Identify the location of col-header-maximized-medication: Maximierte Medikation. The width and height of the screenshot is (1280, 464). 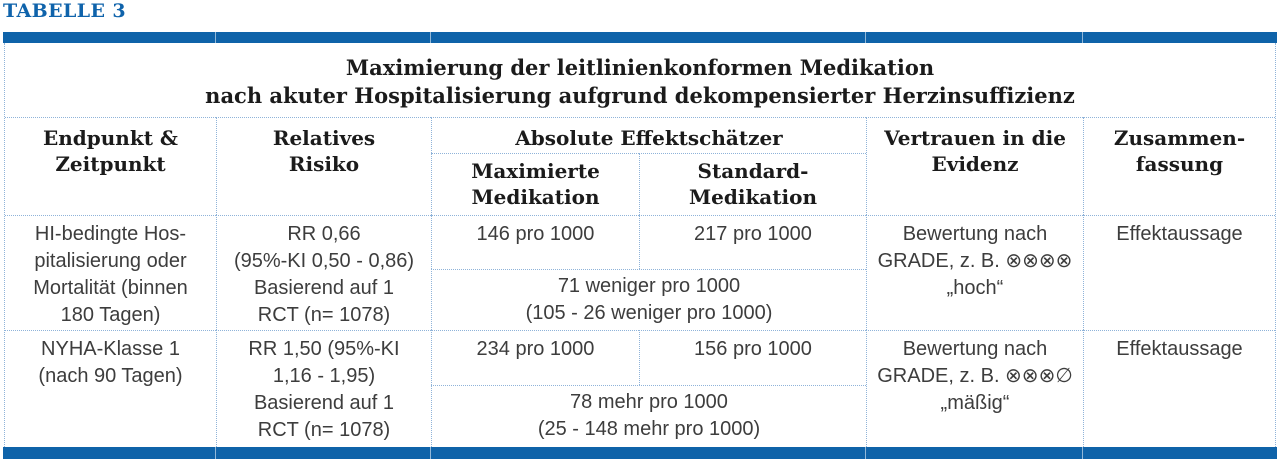
(535, 184).